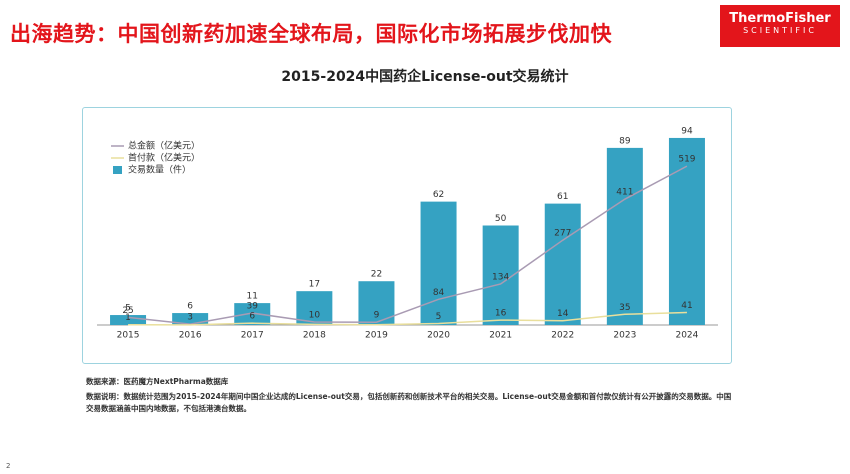 The height and width of the screenshot is (474, 850). Describe the element at coordinates (624, 308) in the screenshot. I see `line-value-label: 35` at that location.